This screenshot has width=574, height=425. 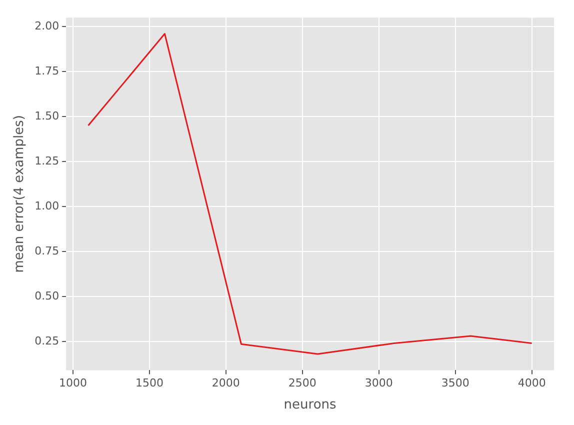 I want to click on x-tick-label: 1500, so click(x=149, y=383).